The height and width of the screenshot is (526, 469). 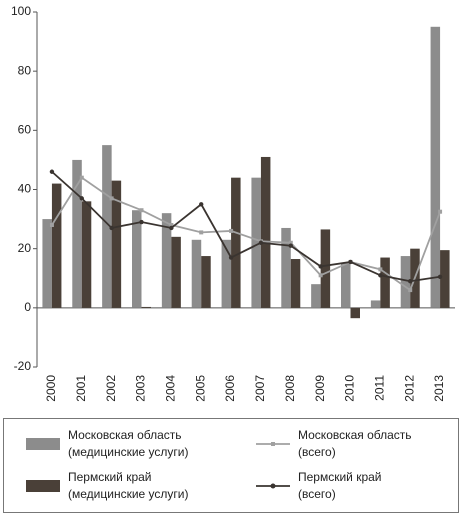 What do you see at coordinates (81, 388) in the screenshot?
I see `x-tick-label: 2001` at bounding box center [81, 388].